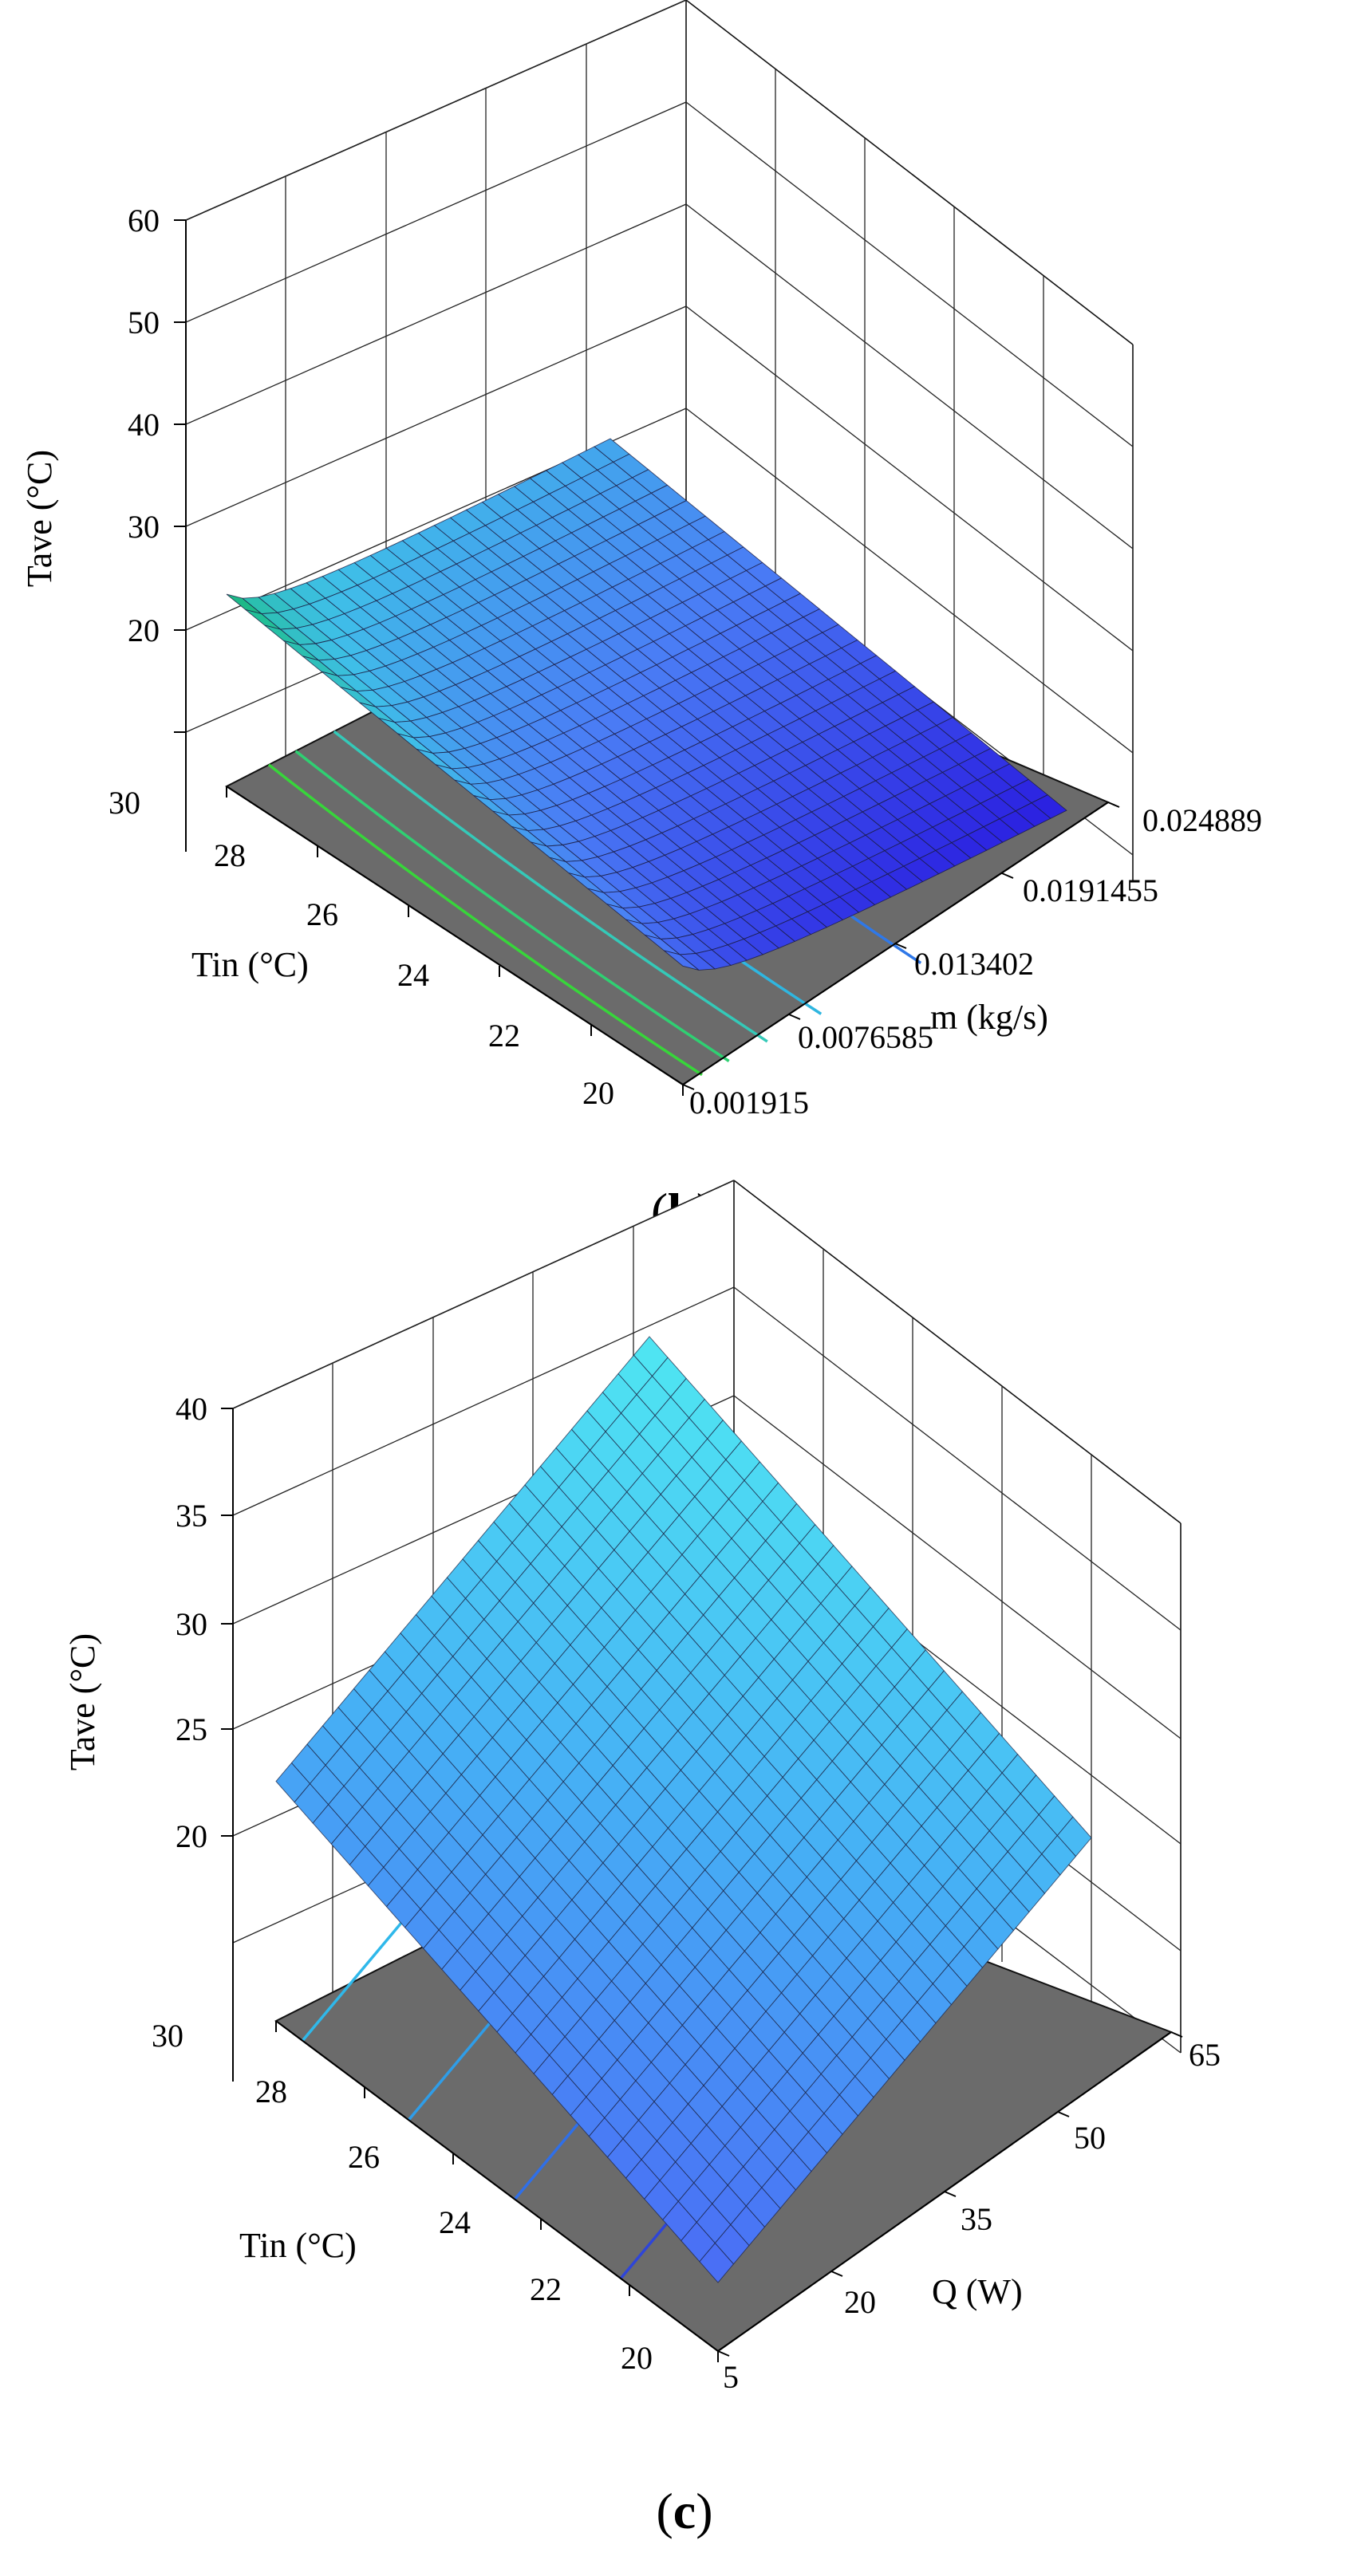 This screenshot has width=1365, height=2576. I want to click on panel-b-x-tick: 0.013402, so click(974, 964).